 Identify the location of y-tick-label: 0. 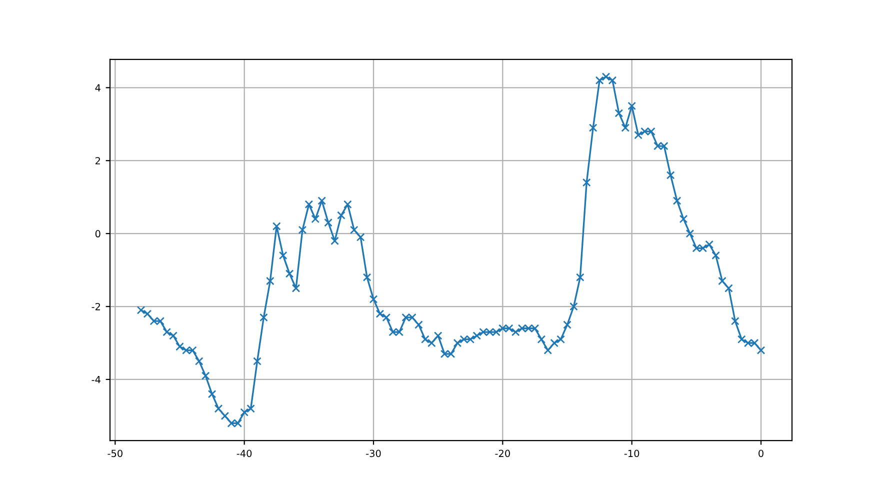
(97, 234).